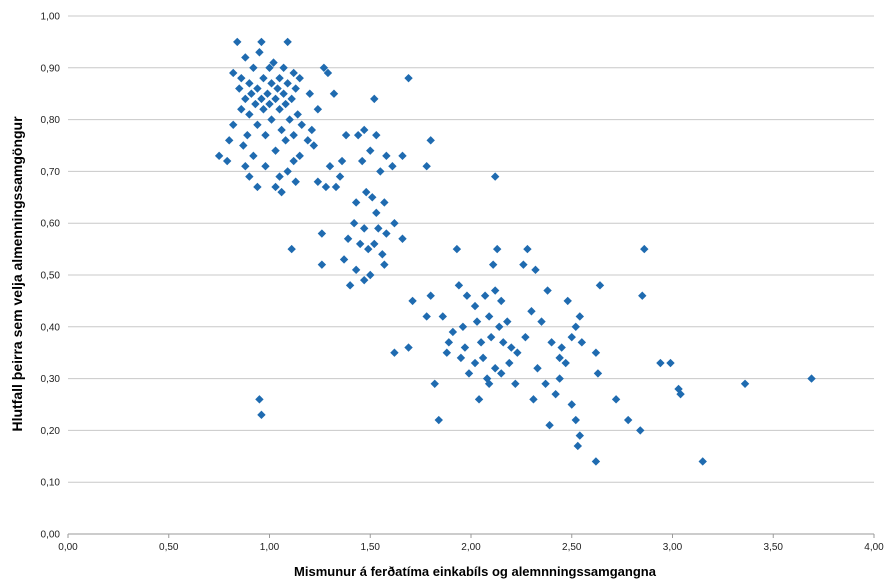  What do you see at coordinates (572, 547) in the screenshot?
I see `x-tick-label: 2,50` at bounding box center [572, 547].